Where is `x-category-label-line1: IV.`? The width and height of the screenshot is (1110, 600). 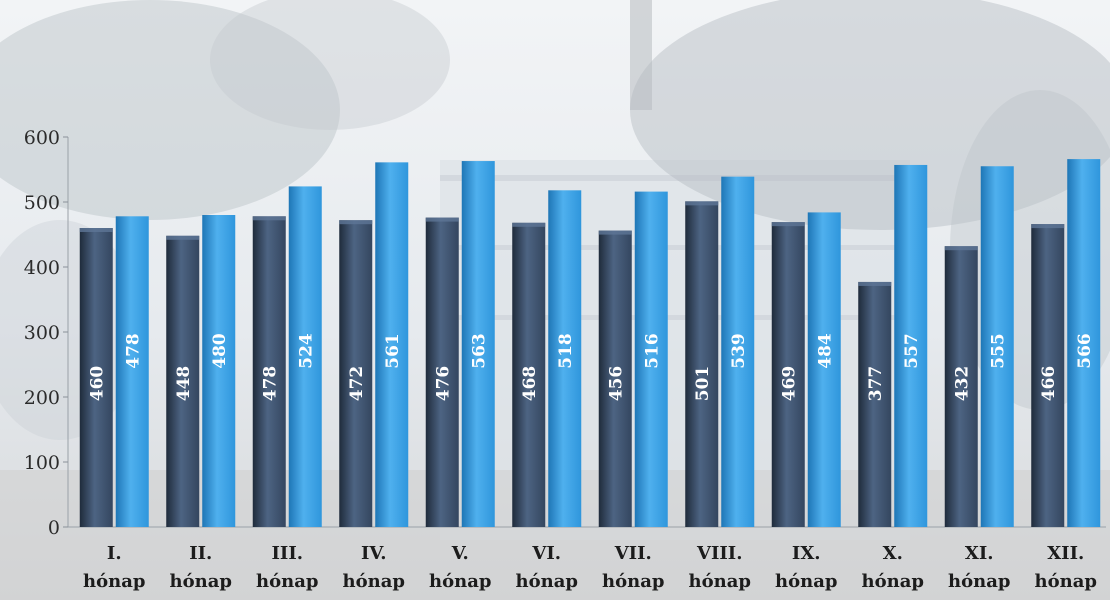
x-category-label-line1: IV. is located at coordinates (374, 553).